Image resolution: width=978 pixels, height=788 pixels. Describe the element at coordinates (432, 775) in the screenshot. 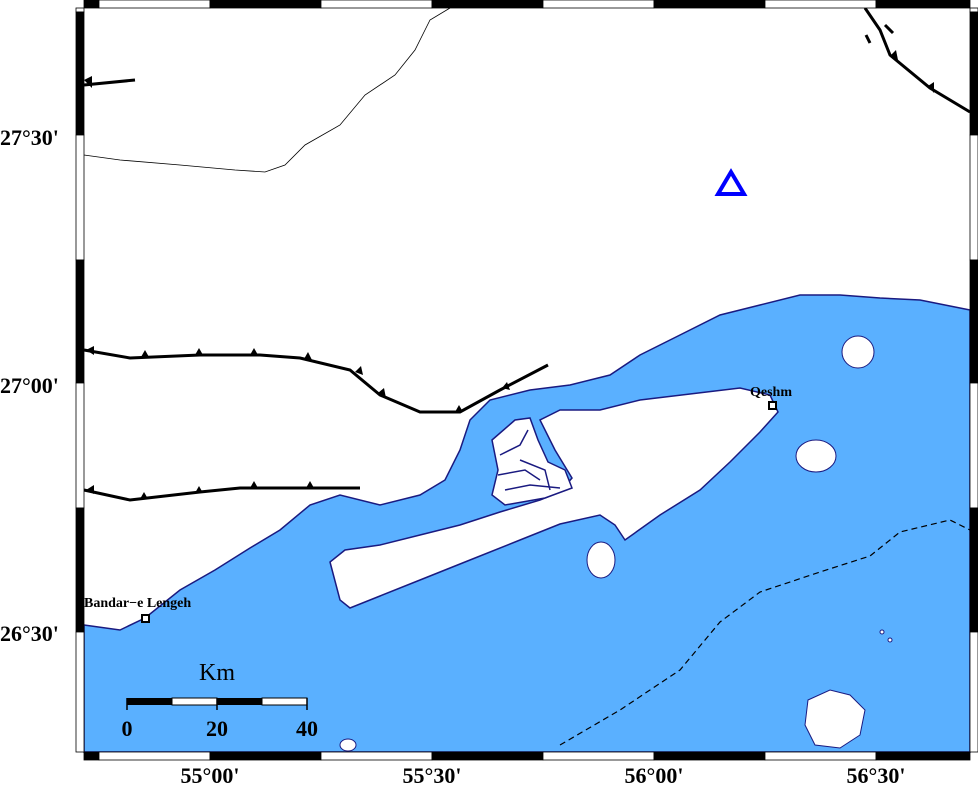

I see `lon-label: 55°30'` at that location.